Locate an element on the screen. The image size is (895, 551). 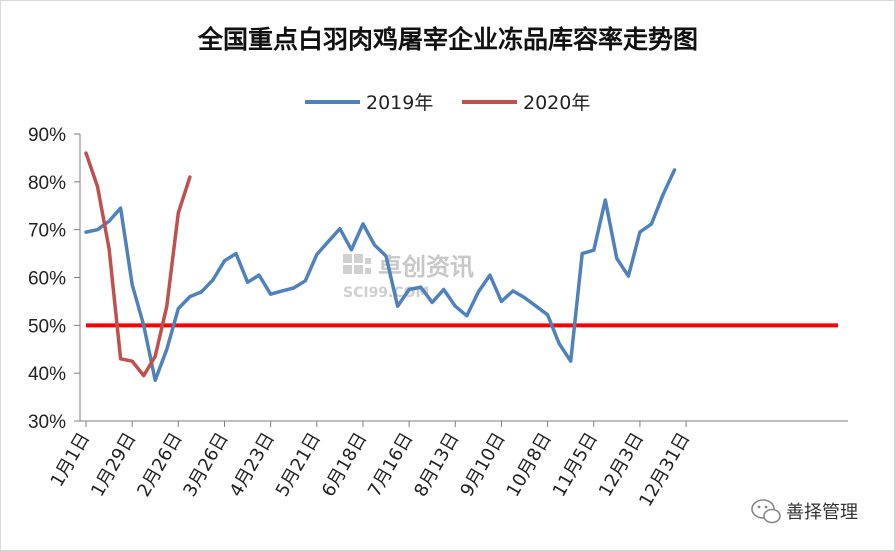
legend-label-2019: 2019年 is located at coordinates (399, 103).